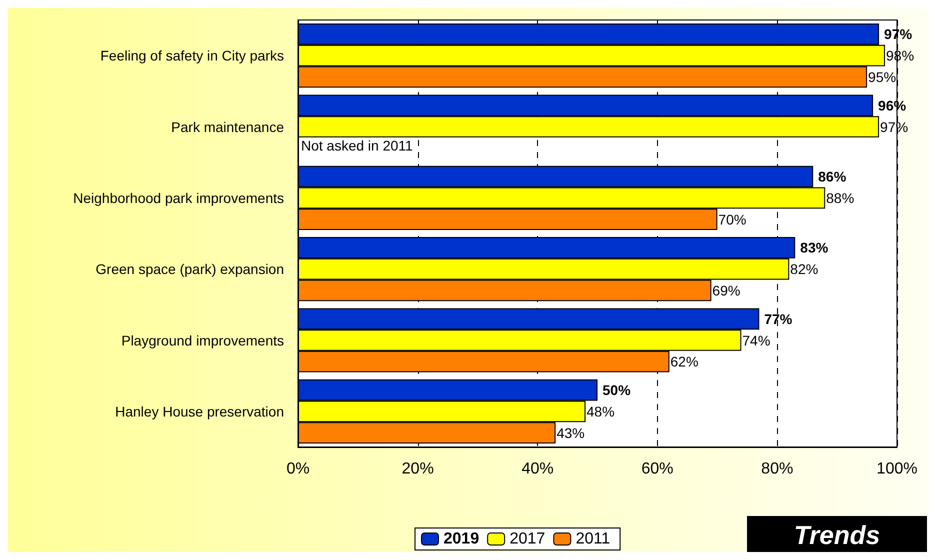 Image resolution: width=935 pixels, height=560 pixels. Describe the element at coordinates (837, 535) in the screenshot. I see `text: Trends` at that location.